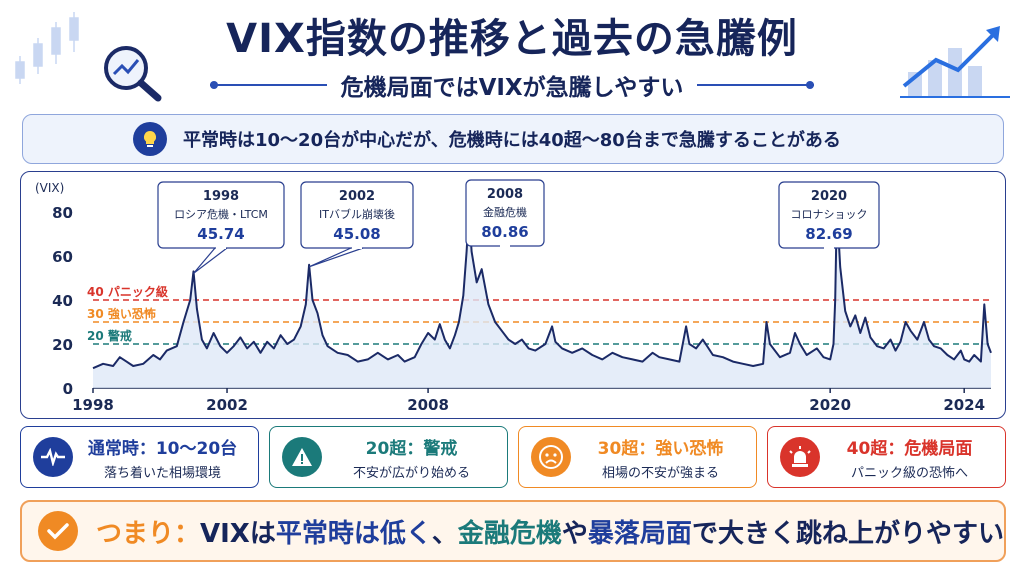 The height and width of the screenshot is (576, 1024). I want to click on x-tick-label: 2024, so click(964, 405).